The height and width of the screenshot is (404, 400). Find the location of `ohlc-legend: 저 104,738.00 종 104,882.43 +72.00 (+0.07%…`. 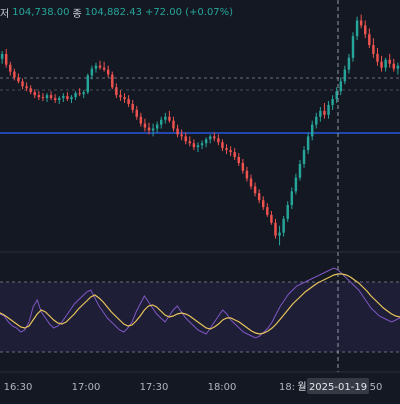

ohlc-legend: 저 104,738.00 종 104,882.43 +72.00 (+0.07%… is located at coordinates (116, 12).